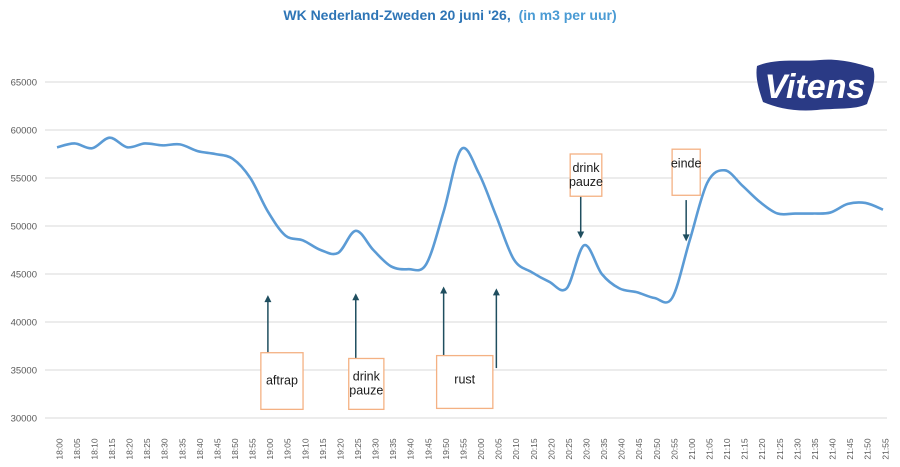 This screenshot has height=467, width=900. I want to click on logo-shape, so click(815, 85).